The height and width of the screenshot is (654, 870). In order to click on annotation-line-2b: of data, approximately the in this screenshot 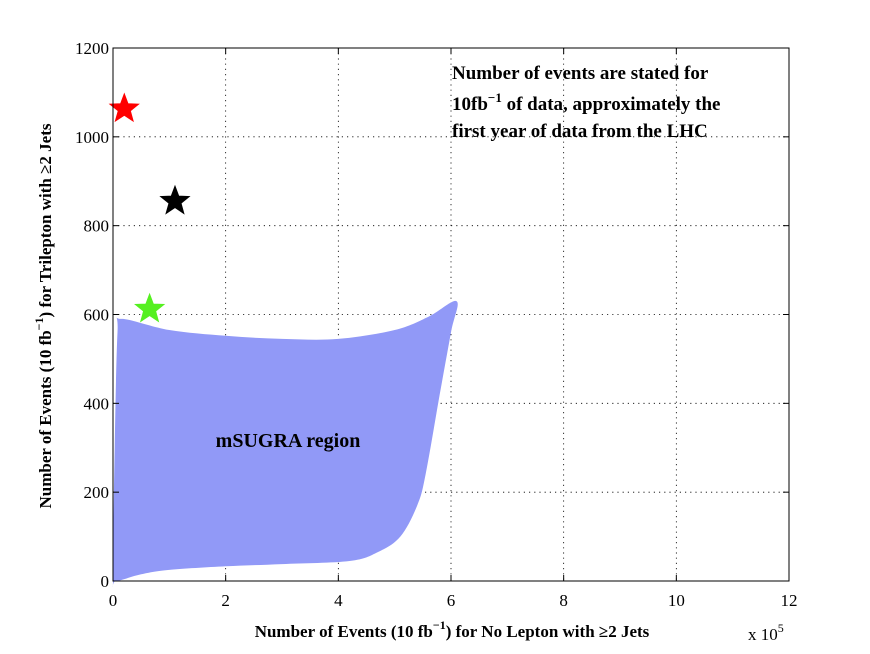, I will do `click(611, 104)`.